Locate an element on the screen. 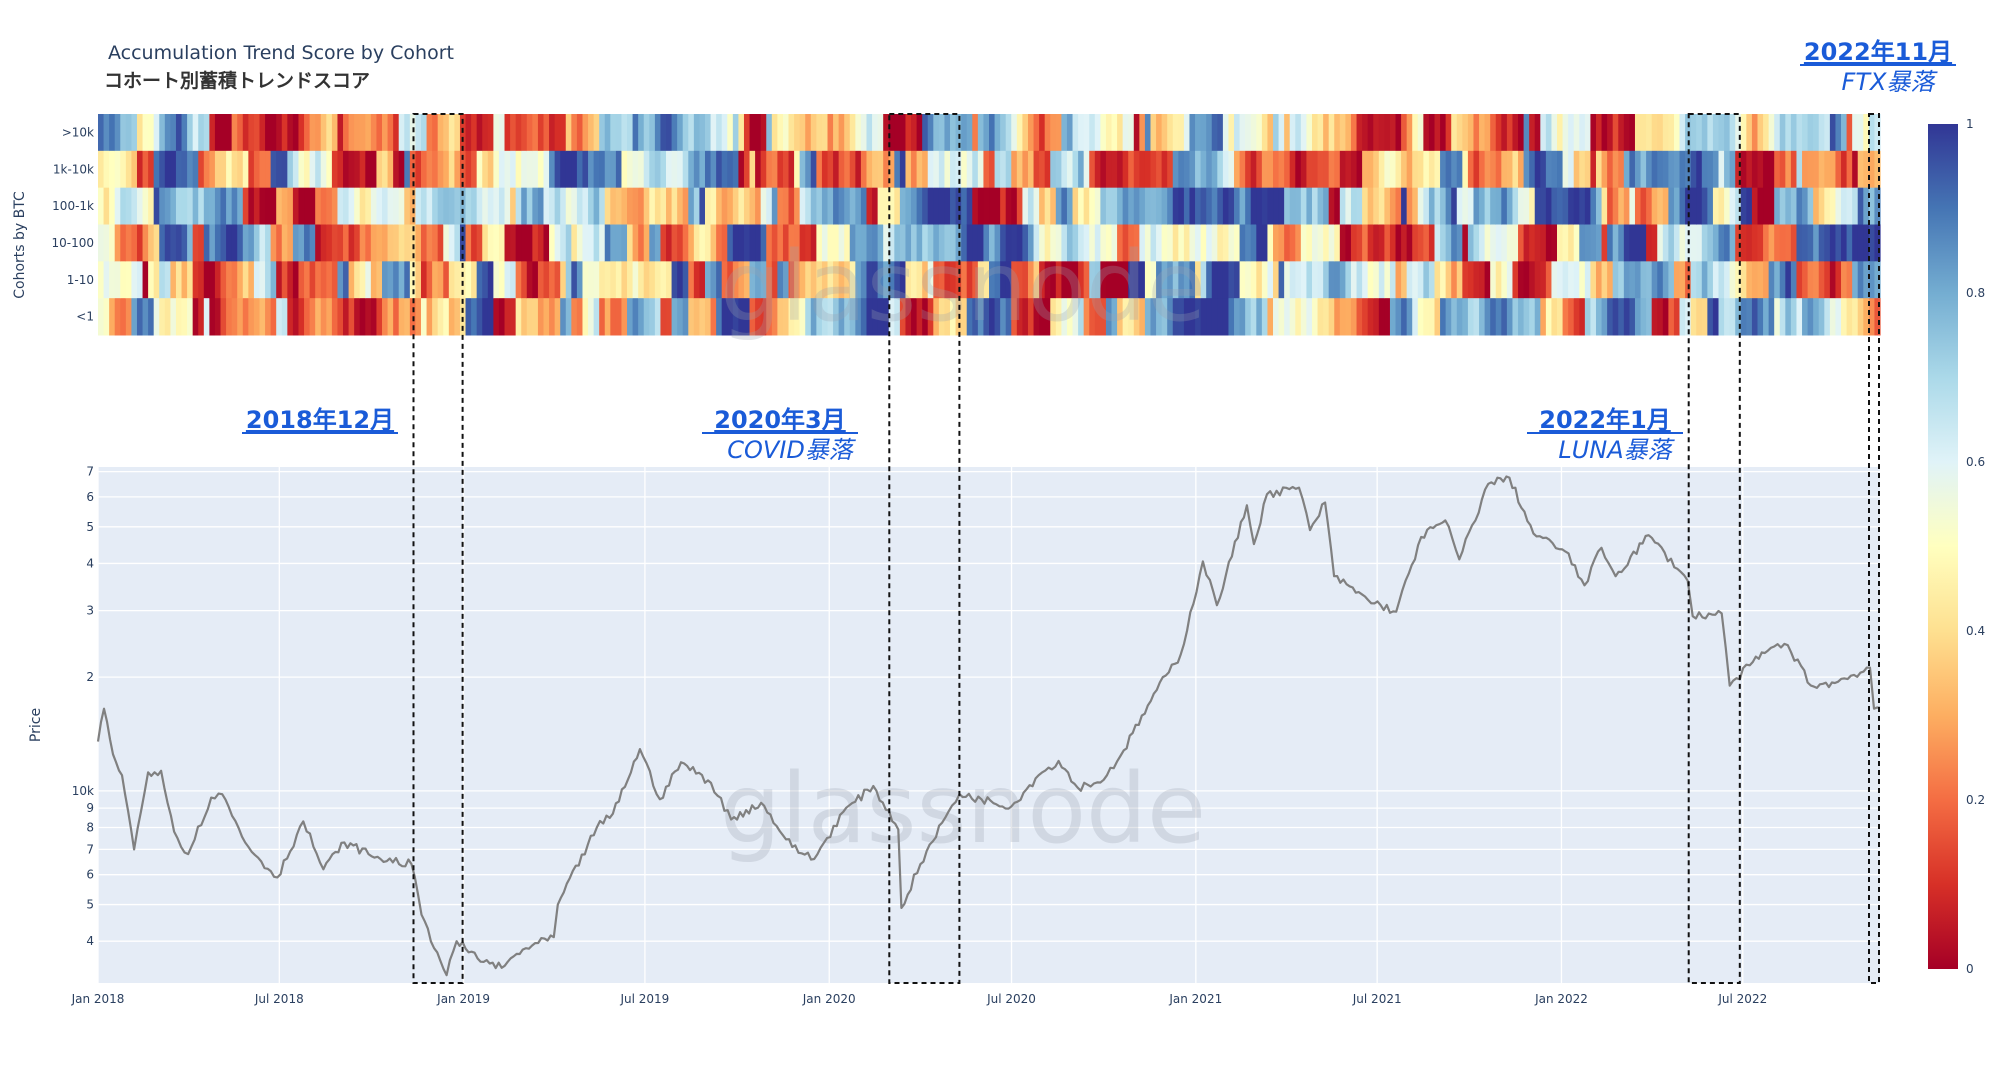 The image size is (2000, 1067). price-y-tick-label: 2 is located at coordinates (90, 677).